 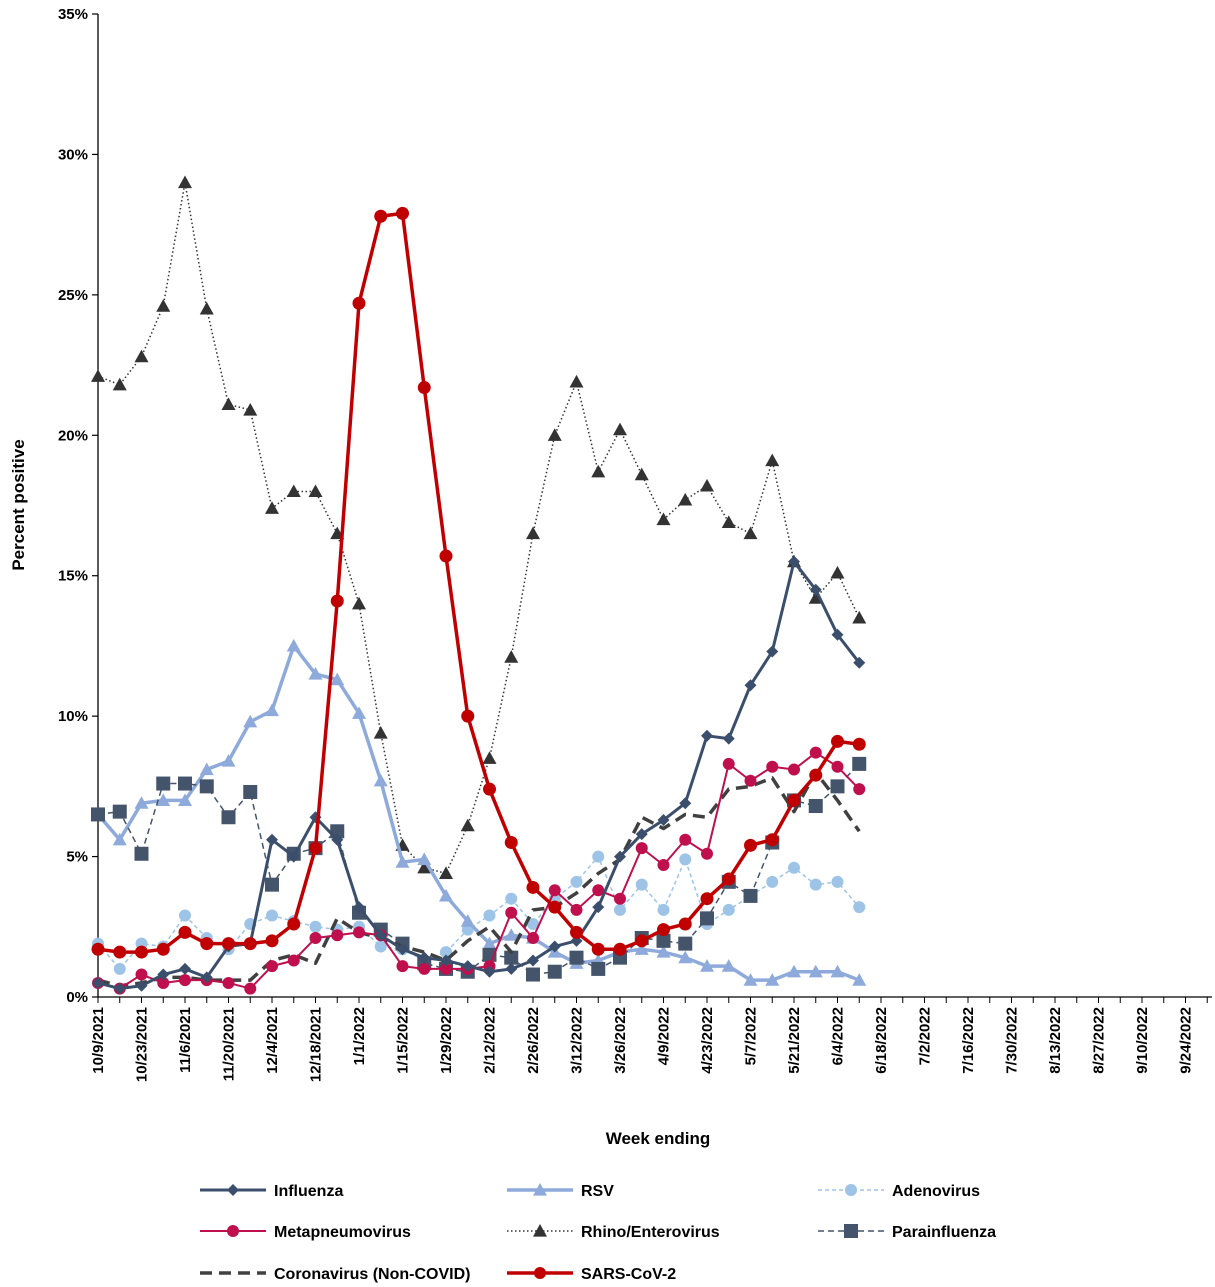 I want to click on y-axis-title: Percent positive, so click(x=18, y=504).